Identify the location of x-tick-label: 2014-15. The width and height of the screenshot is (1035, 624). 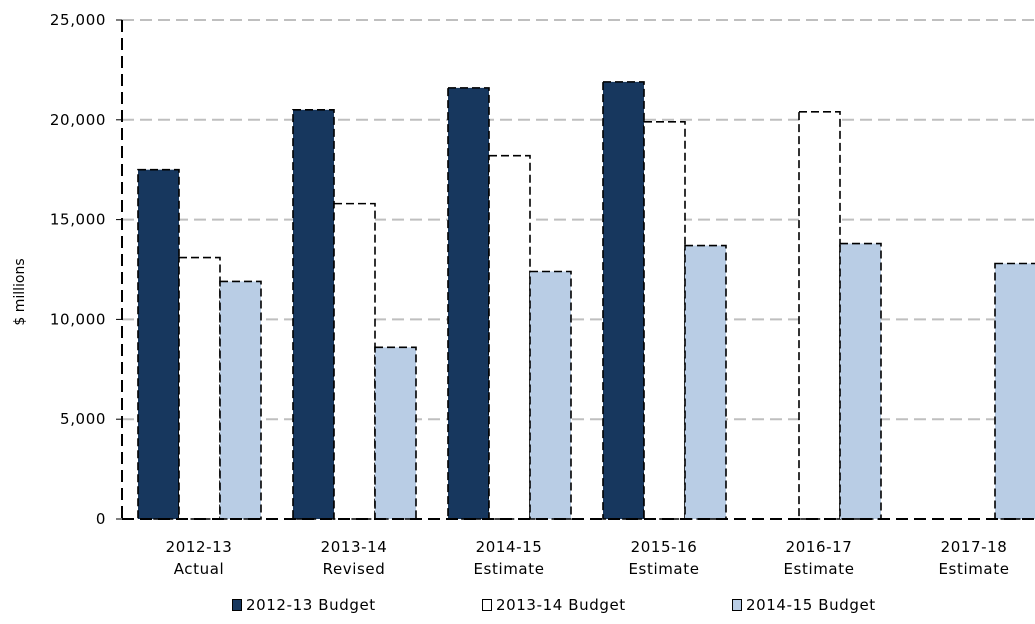
(509, 547).